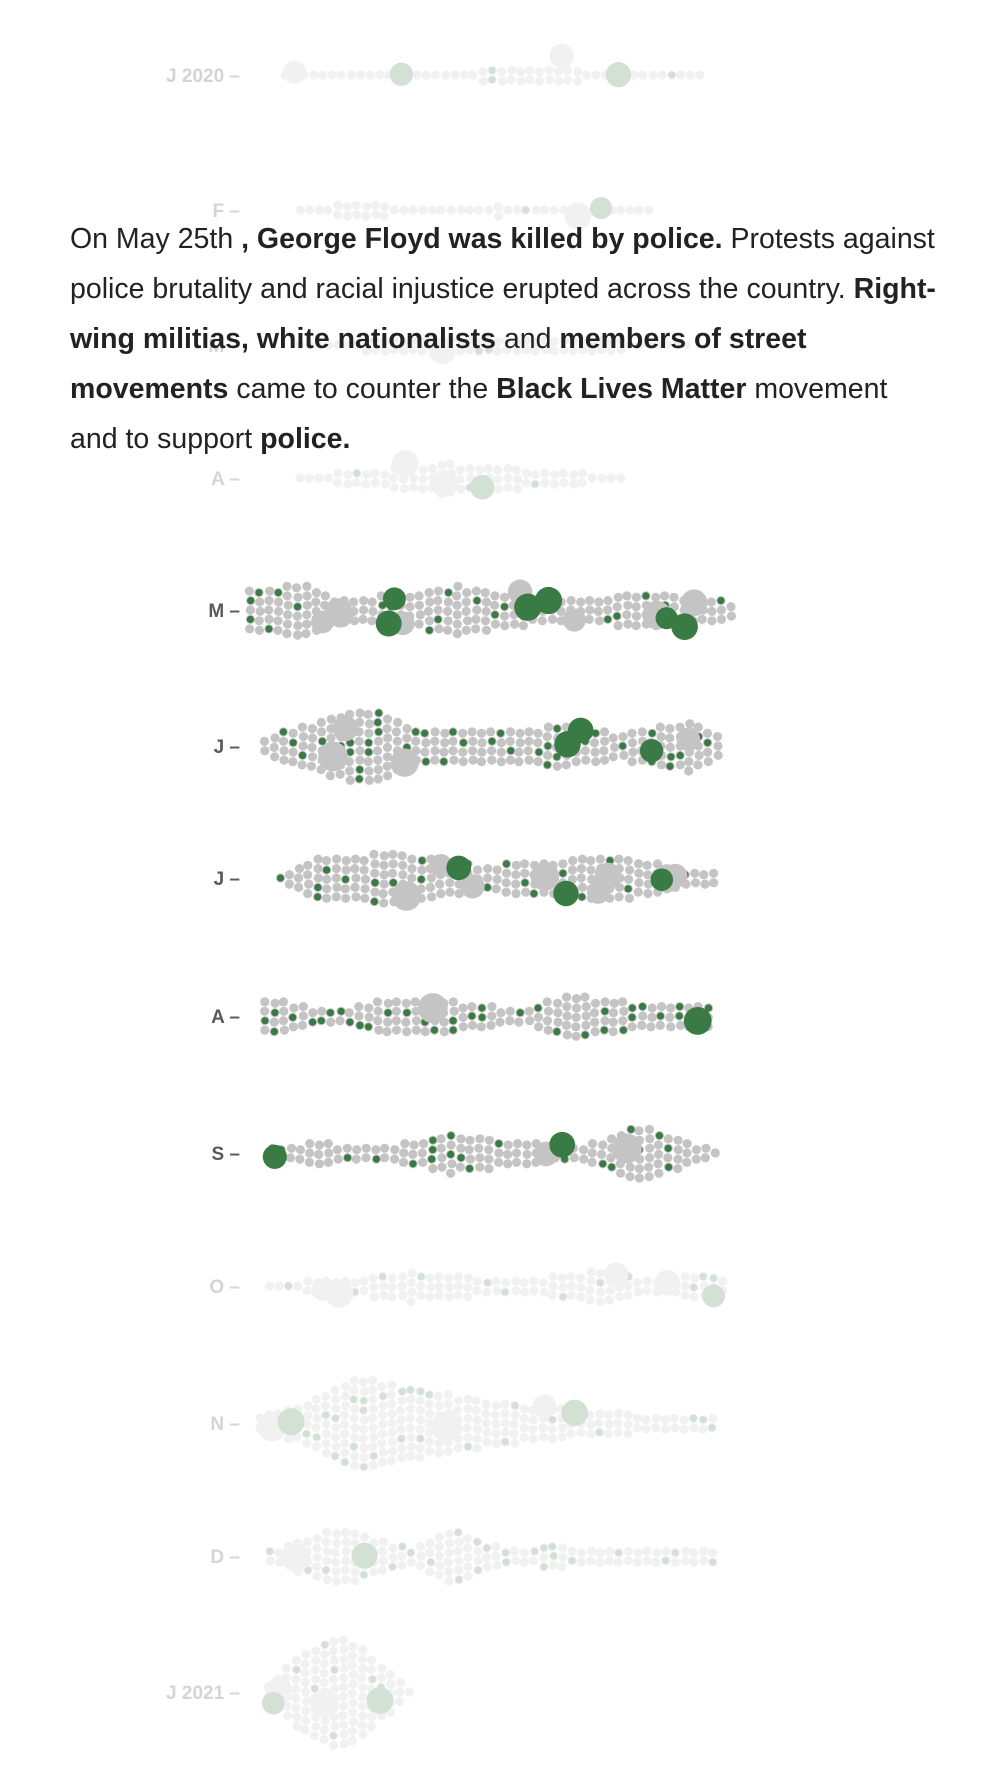  I want to click on month-label: J 2021 –, so click(203, 1693).